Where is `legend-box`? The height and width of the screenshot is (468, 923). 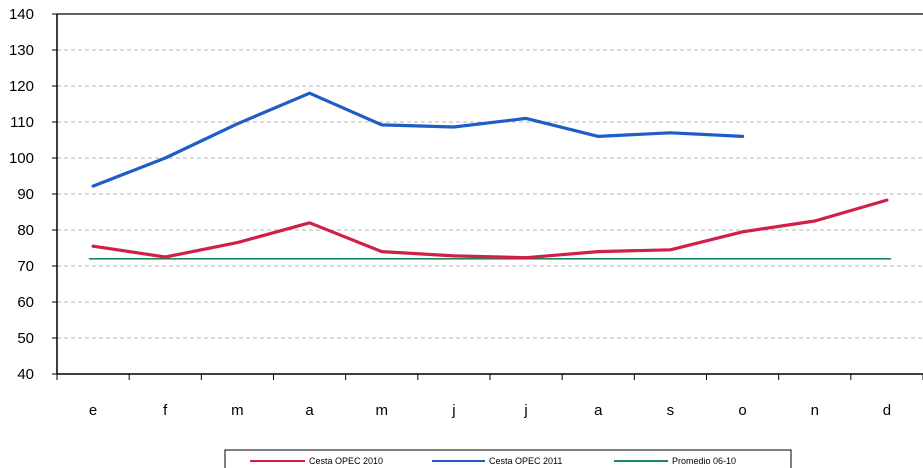 legend-box is located at coordinates (508, 458).